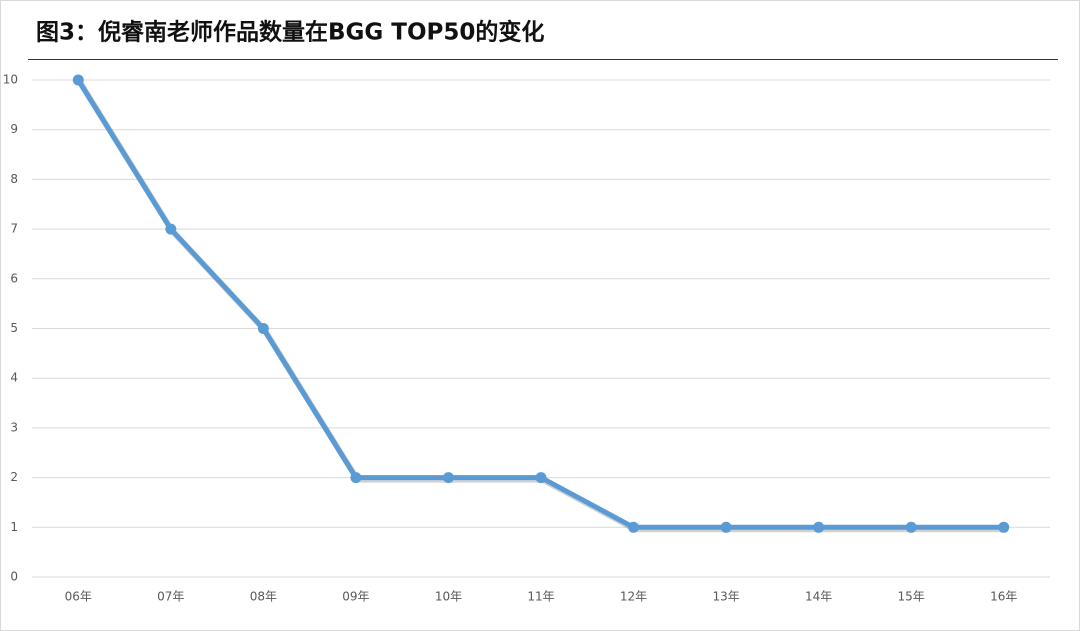  What do you see at coordinates (290, 32) in the screenshot?
I see `chart-title: 图3：倪睿南老师作品数量在BGG TOP50的变化` at bounding box center [290, 32].